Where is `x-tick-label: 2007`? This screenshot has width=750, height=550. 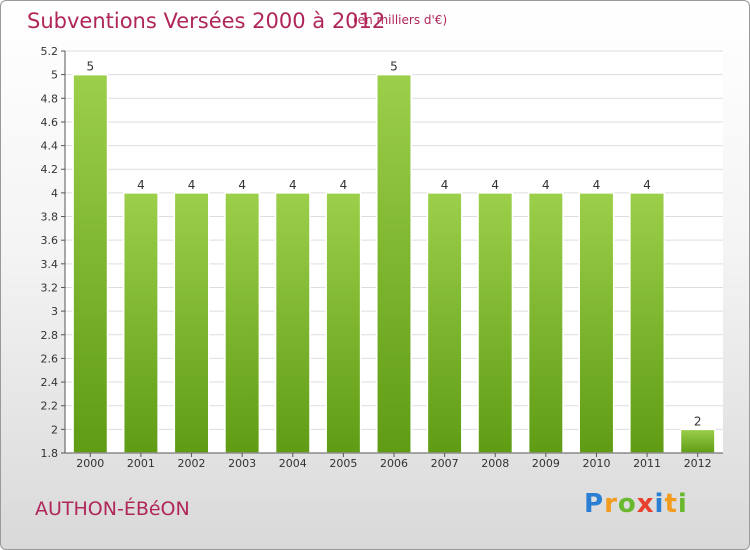 x-tick-label: 2007 is located at coordinates (445, 463).